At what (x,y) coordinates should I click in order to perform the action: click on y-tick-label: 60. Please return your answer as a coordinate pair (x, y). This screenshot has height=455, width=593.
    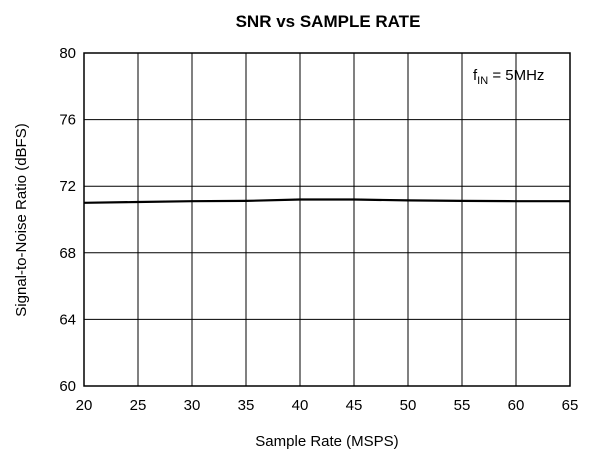
    Looking at the image, I should click on (67, 386).